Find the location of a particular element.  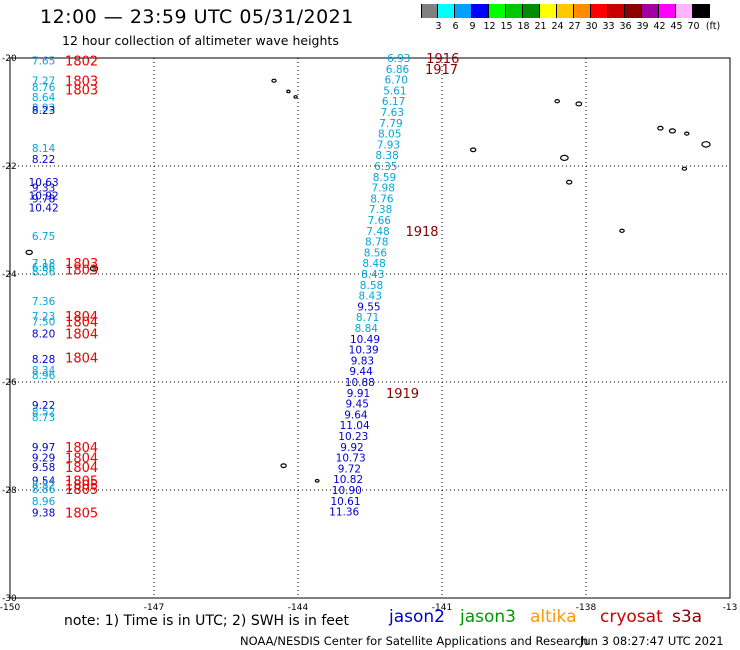

time-label: 1803 is located at coordinates (81, 90).